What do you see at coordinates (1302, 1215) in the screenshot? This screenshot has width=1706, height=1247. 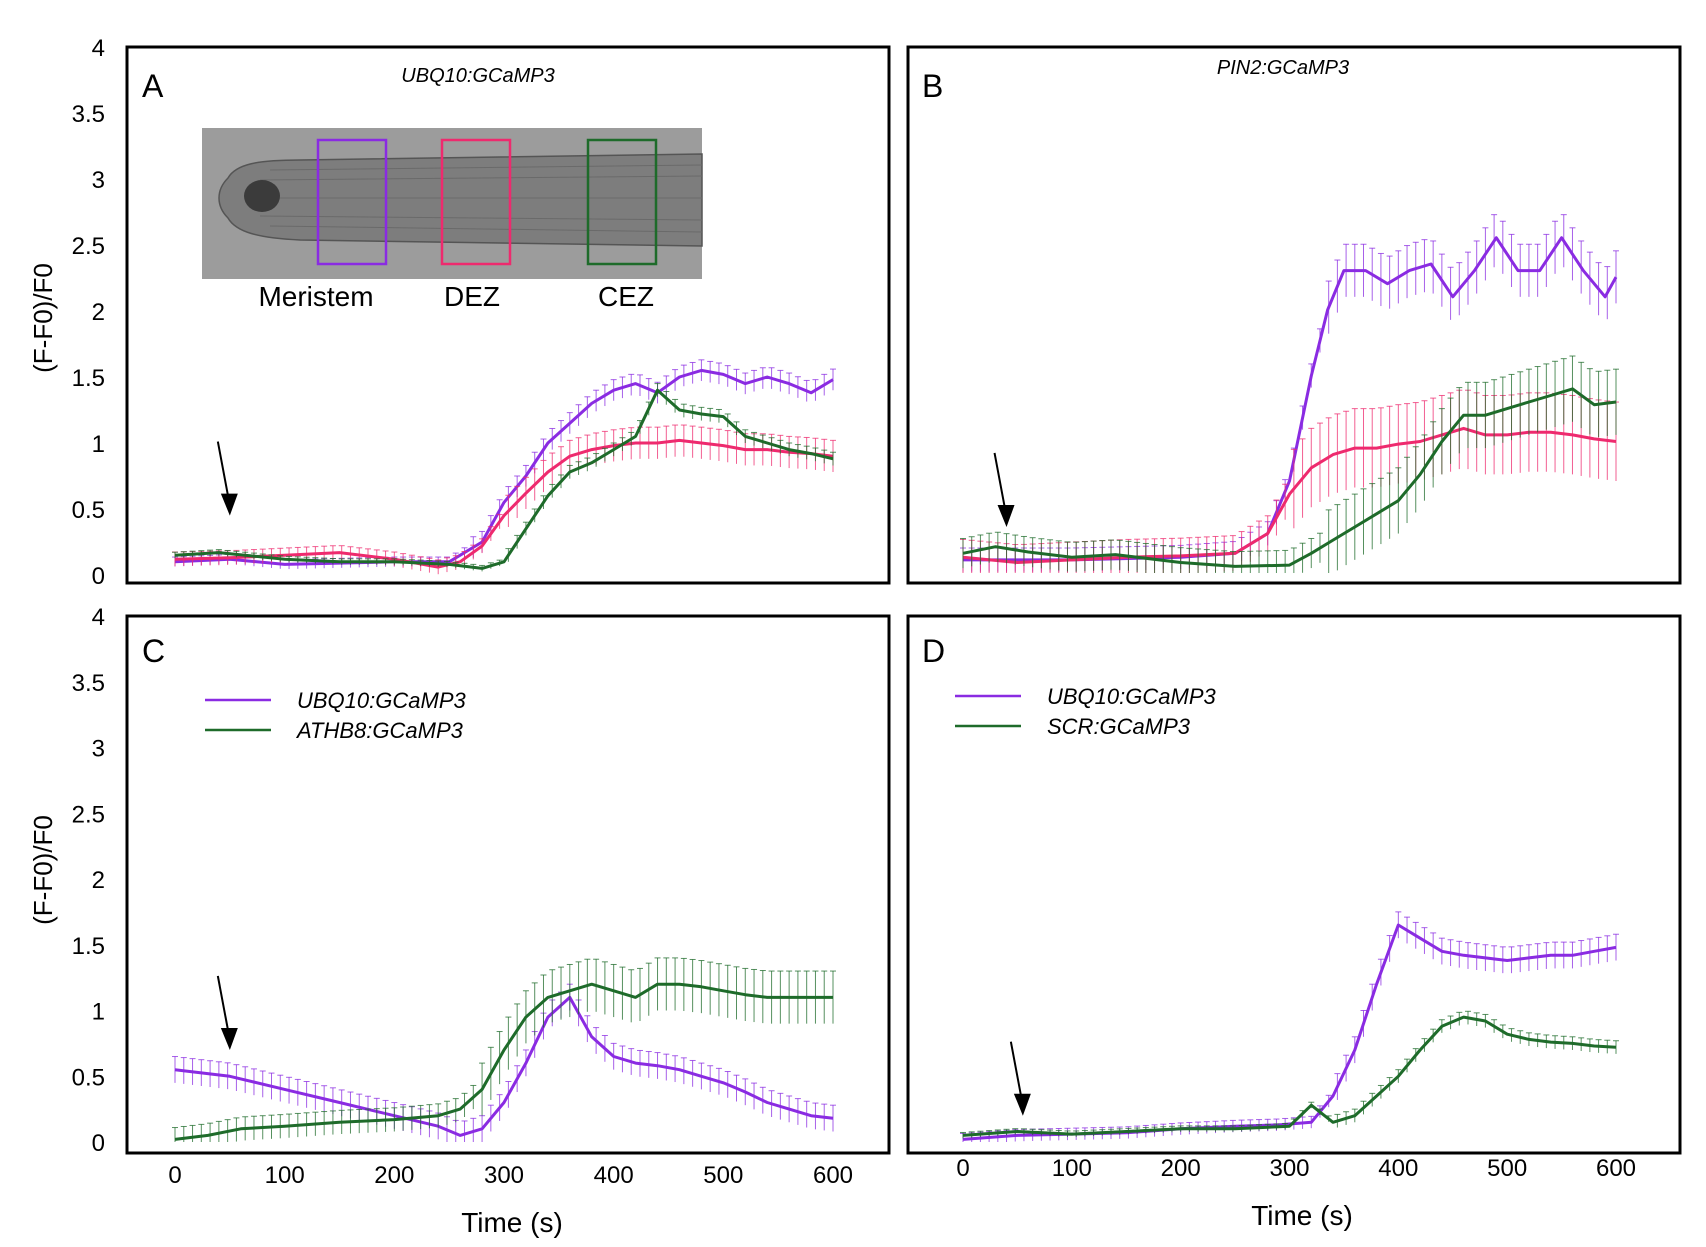 I see `x-axis-title-right: Time (s)` at bounding box center [1302, 1215].